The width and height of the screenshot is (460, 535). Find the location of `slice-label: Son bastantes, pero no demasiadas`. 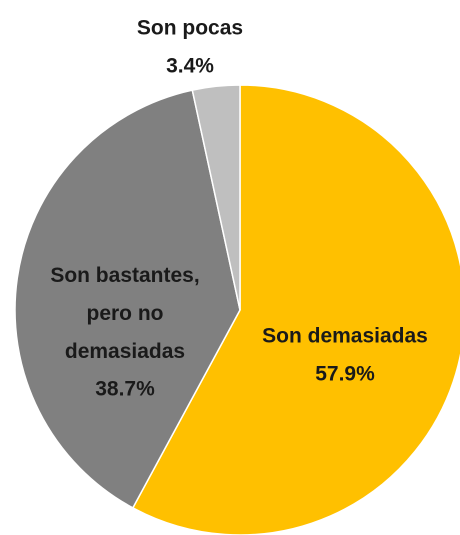

slice-label: Son bastantes, pero no demasiadas is located at coordinates (124, 313).